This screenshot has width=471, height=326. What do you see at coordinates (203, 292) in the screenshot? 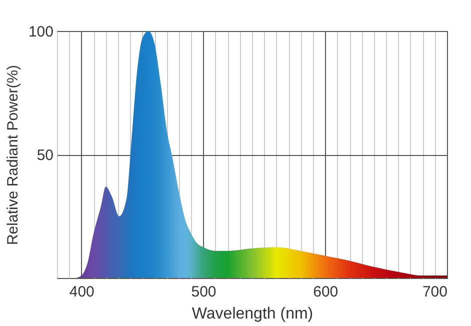
I see `x-tick-label: 500` at bounding box center [203, 292].